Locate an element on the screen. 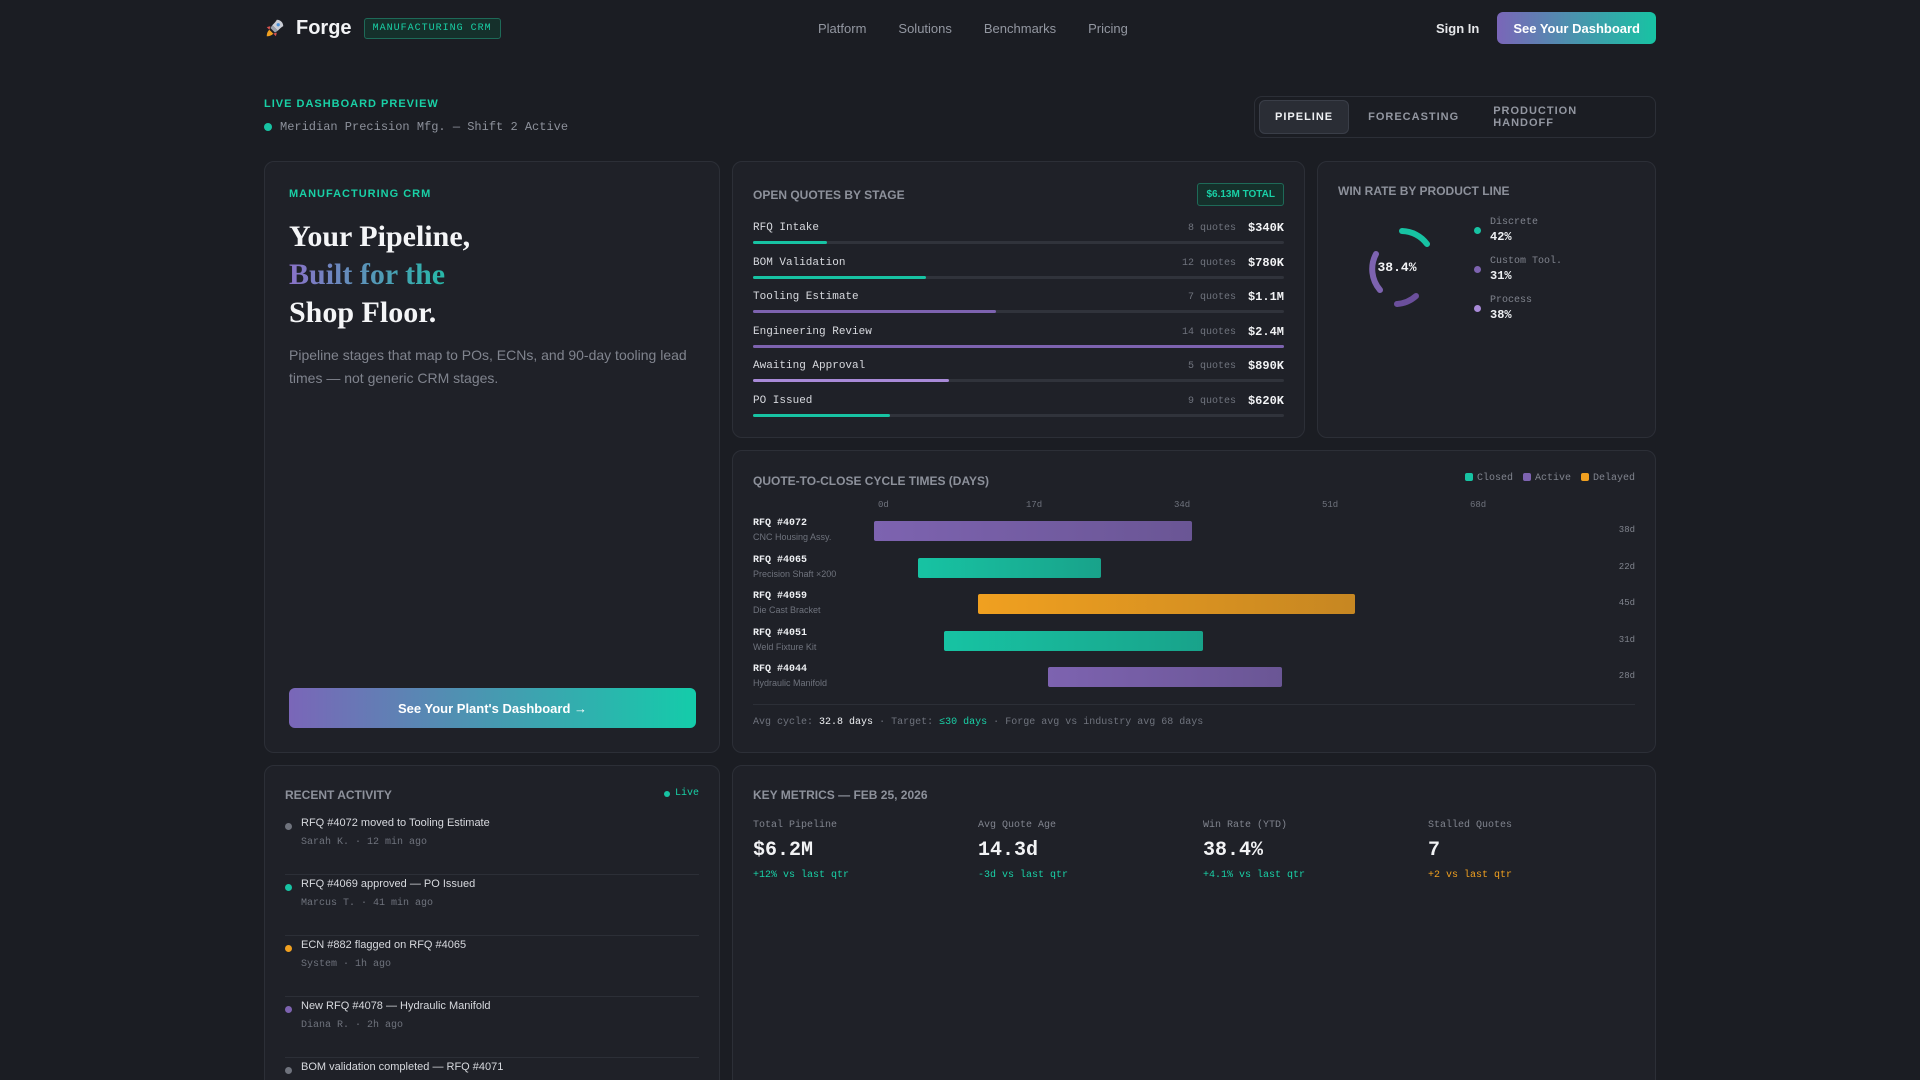  live-badge: Live is located at coordinates (681, 793).